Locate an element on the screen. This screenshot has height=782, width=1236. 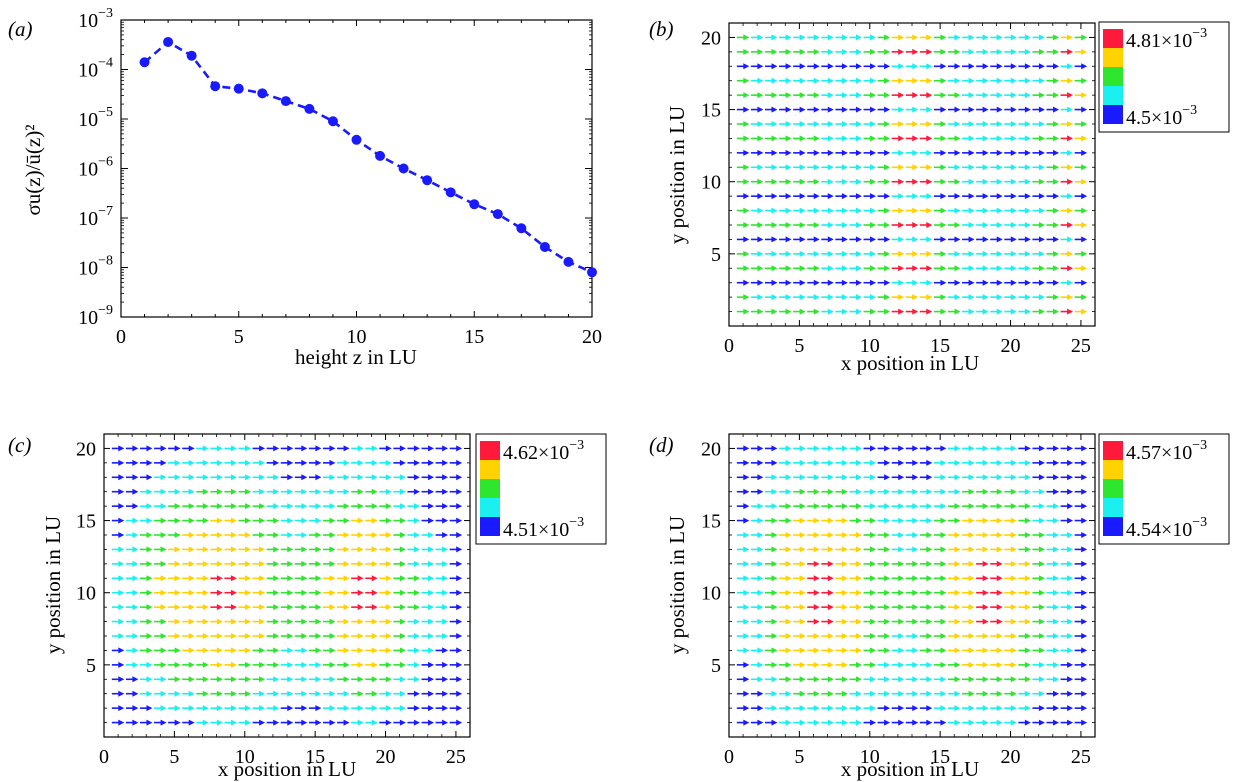
x-tick-label: 5 is located at coordinates (239, 337).